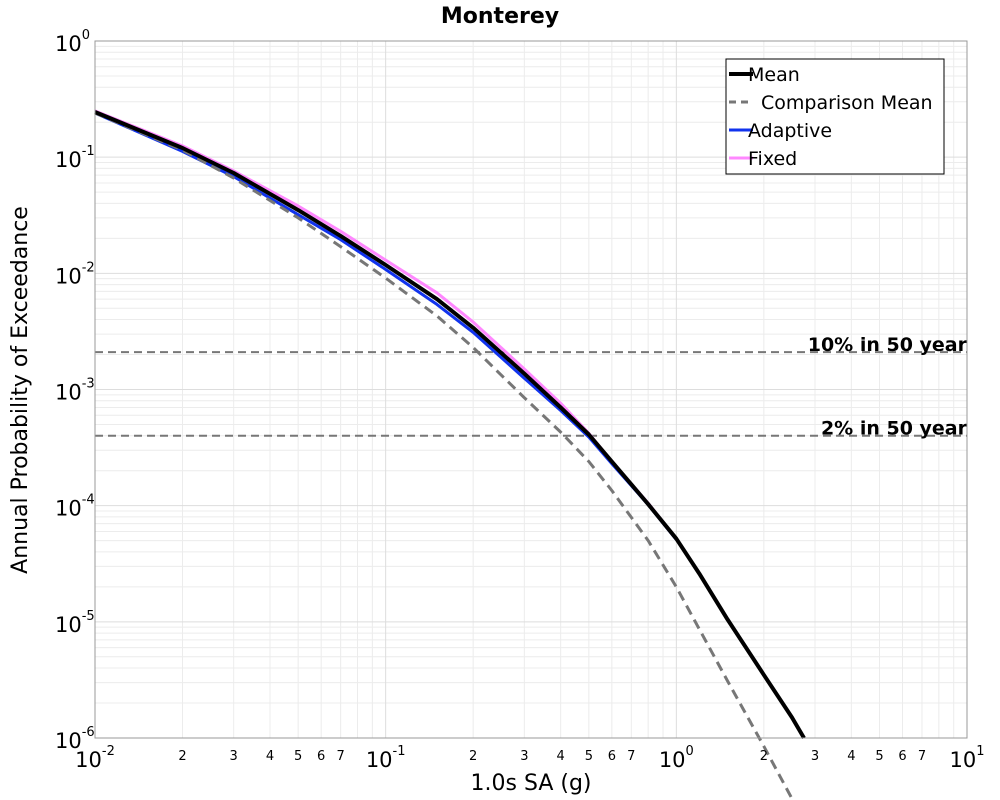 The height and width of the screenshot is (800, 1000). What do you see at coordinates (531, 783) in the screenshot?
I see `x-axis-label: 1.0s SA (g)` at bounding box center [531, 783].